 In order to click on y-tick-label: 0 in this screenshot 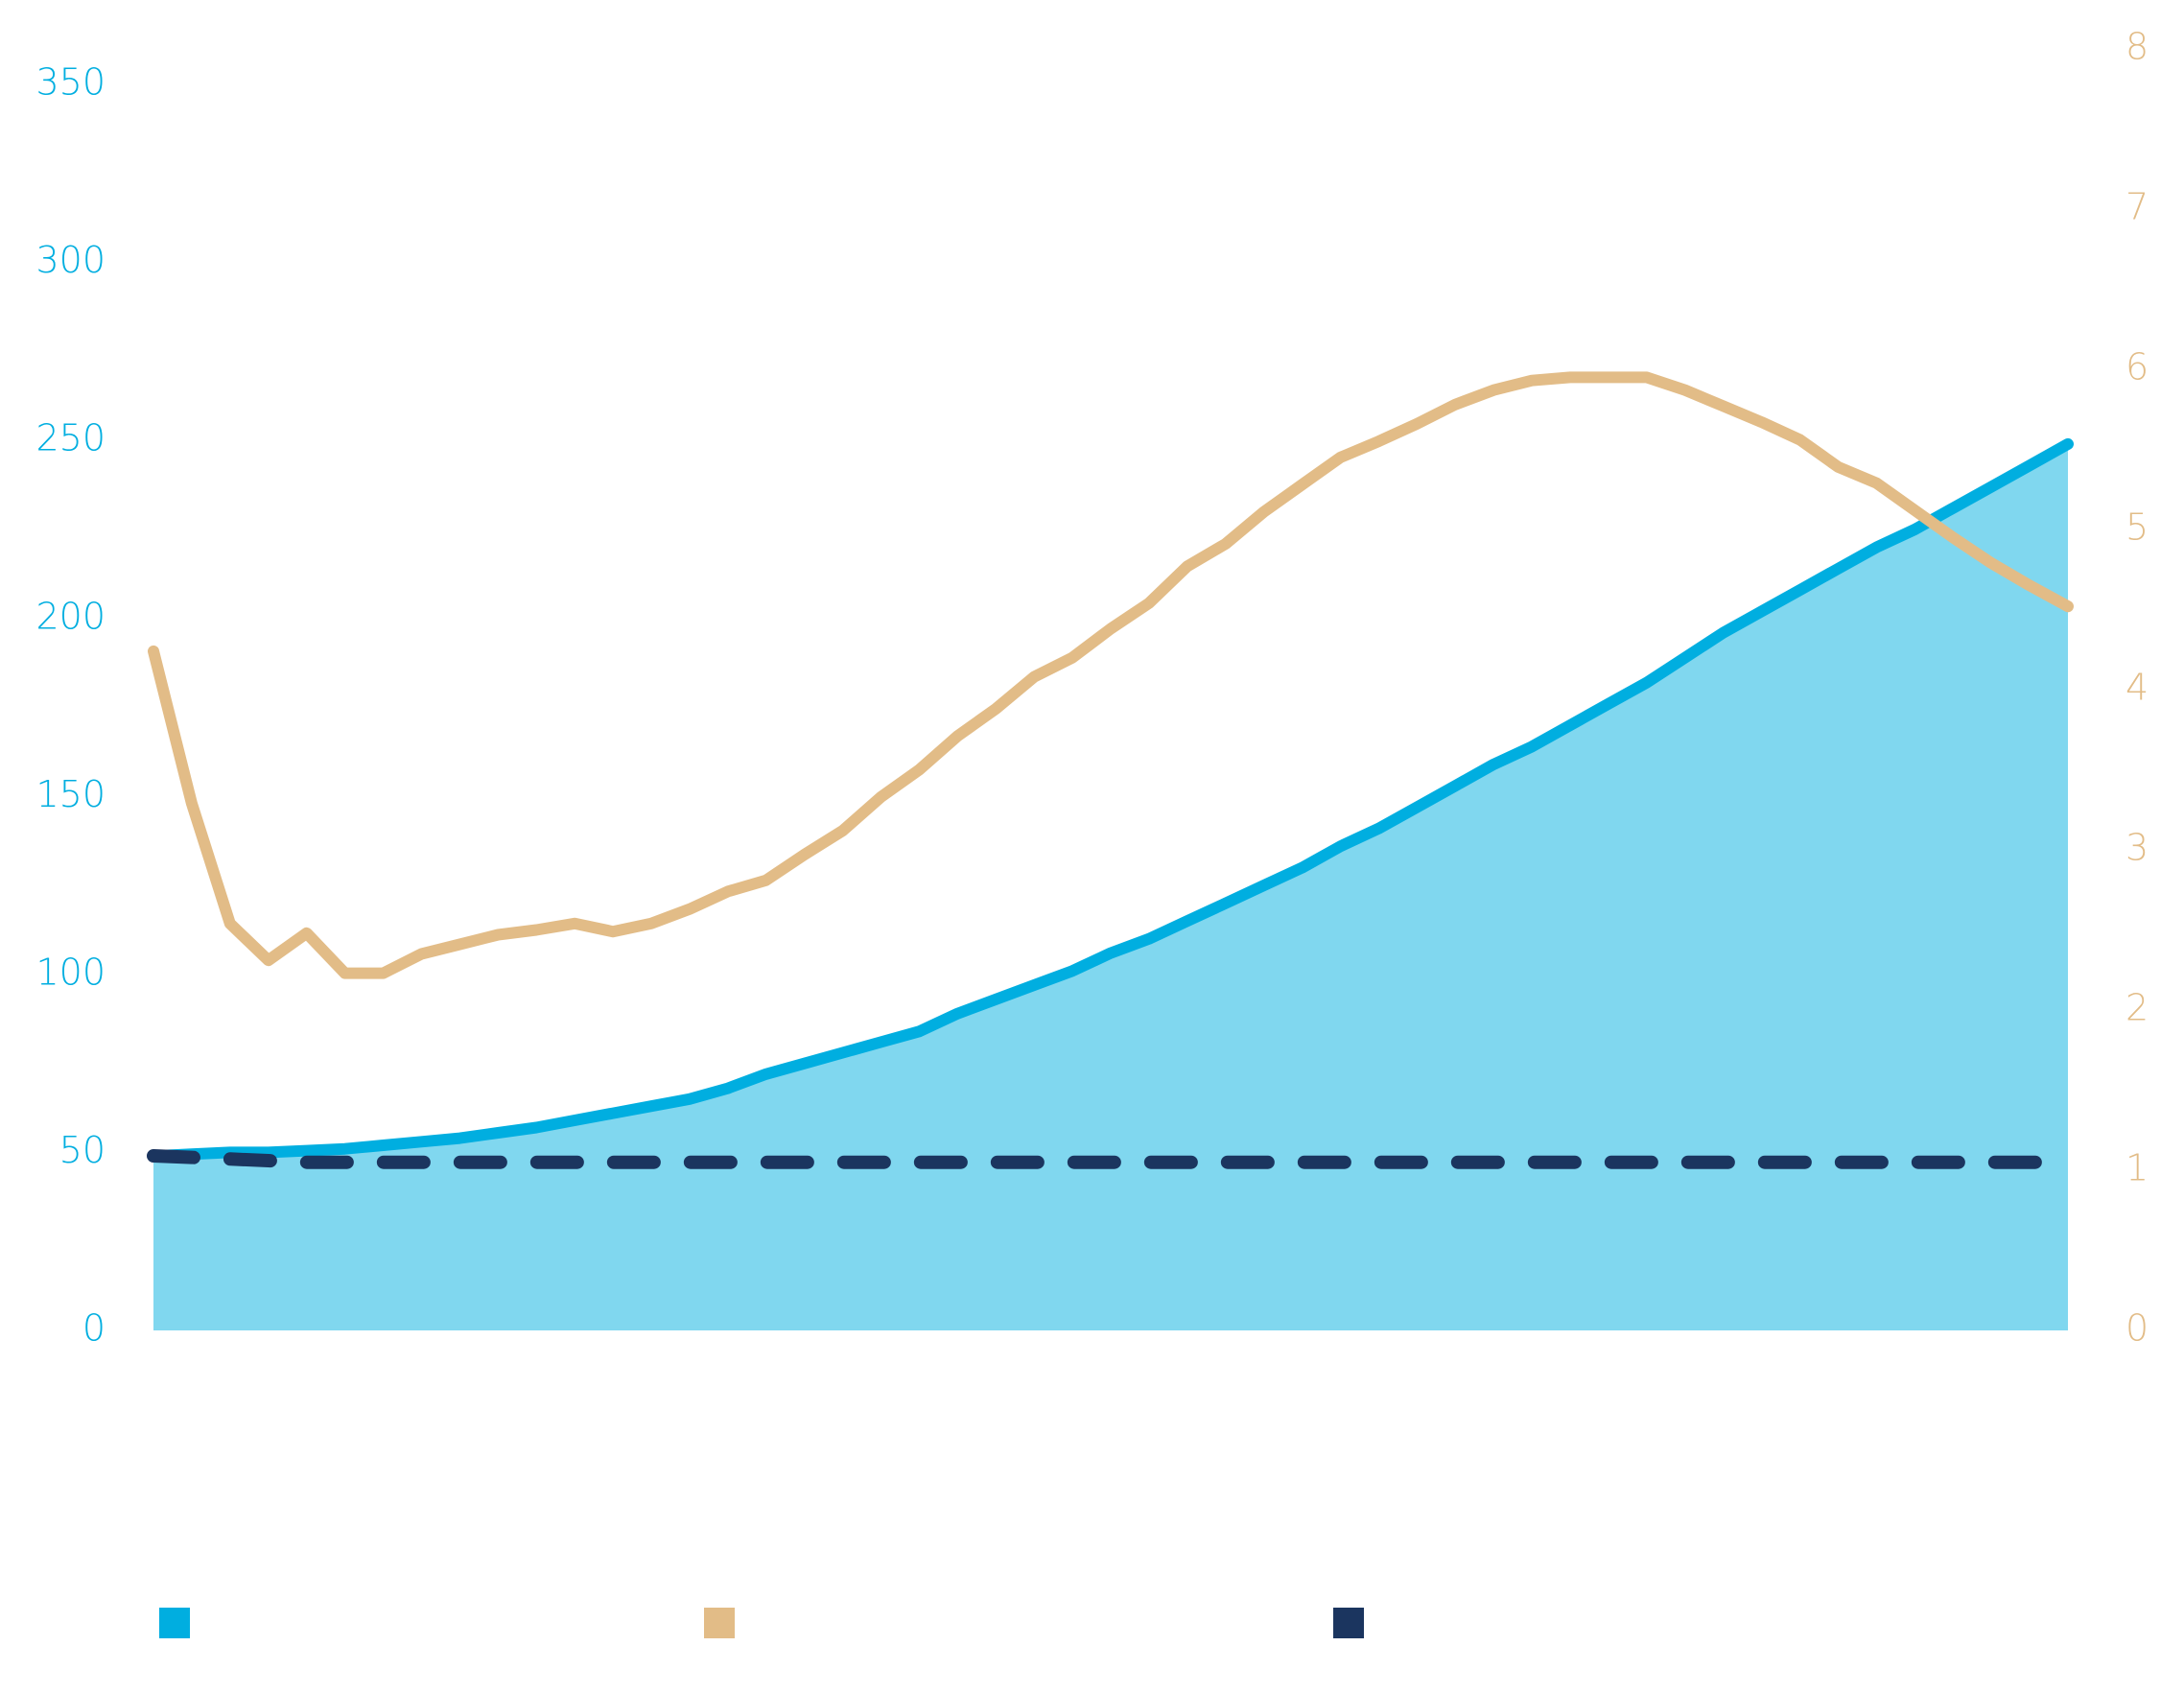, I will do `click(94, 1328)`.